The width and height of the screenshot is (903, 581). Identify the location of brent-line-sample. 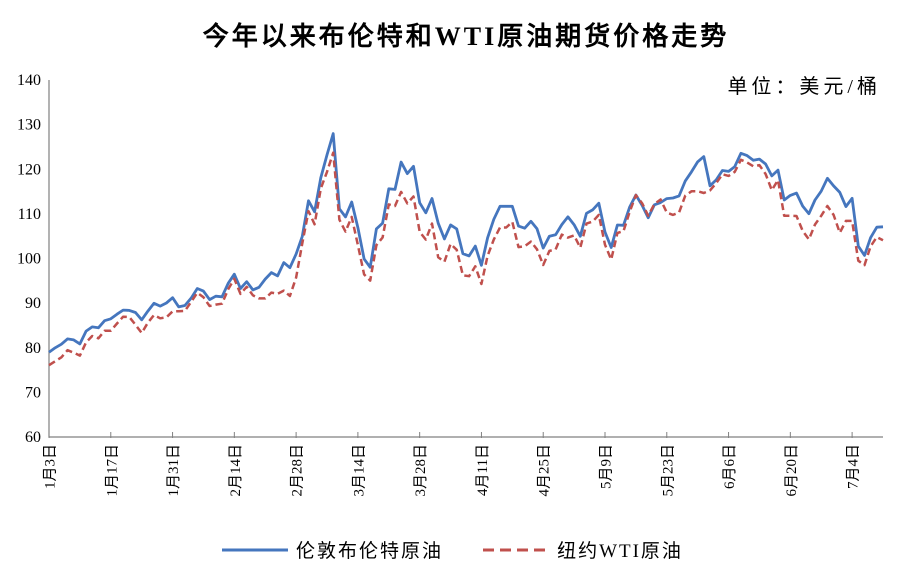
(255, 549).